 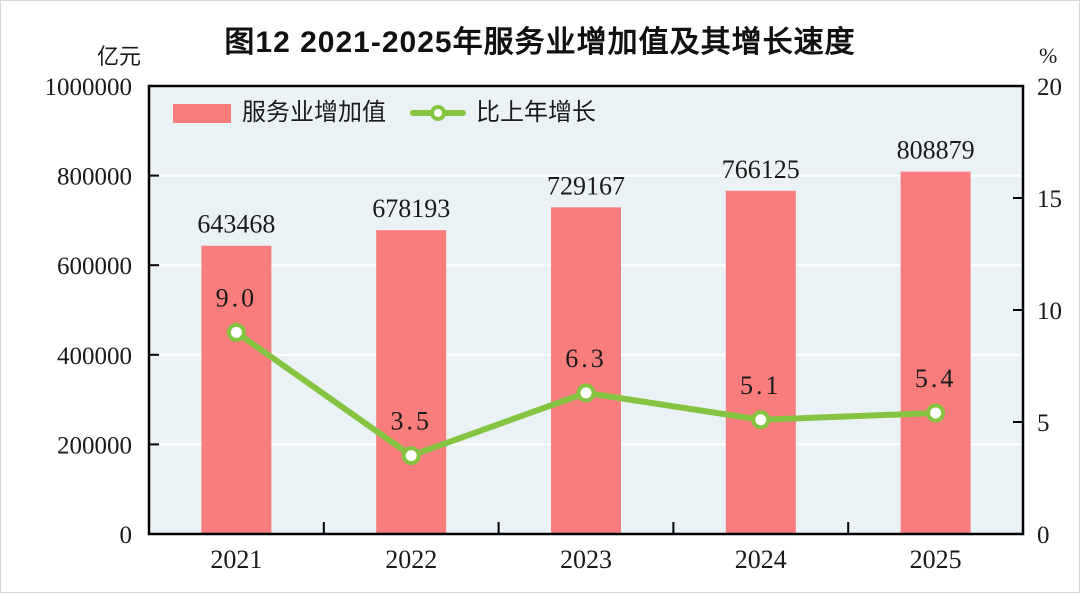 What do you see at coordinates (411, 421) in the screenshot?
I see `growth-value-label-2022: 3.5` at bounding box center [411, 421].